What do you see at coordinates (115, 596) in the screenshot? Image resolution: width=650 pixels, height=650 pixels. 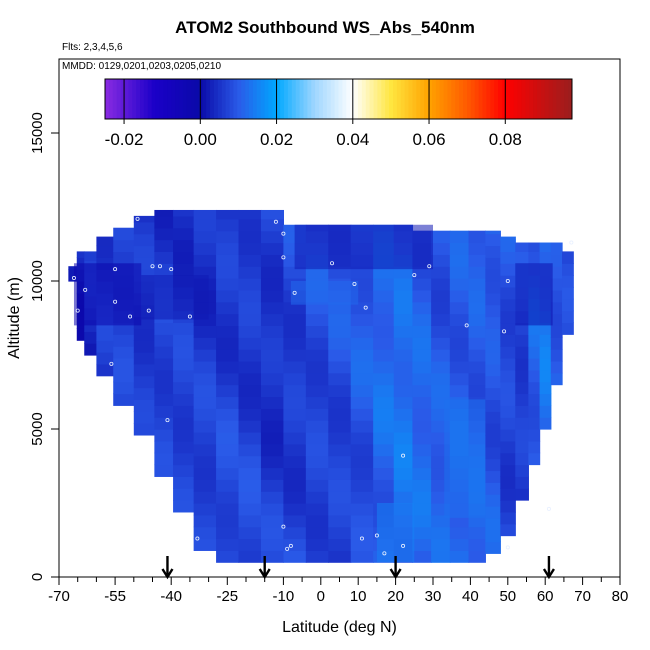 I see `x-tick-label: -55` at bounding box center [115, 596].